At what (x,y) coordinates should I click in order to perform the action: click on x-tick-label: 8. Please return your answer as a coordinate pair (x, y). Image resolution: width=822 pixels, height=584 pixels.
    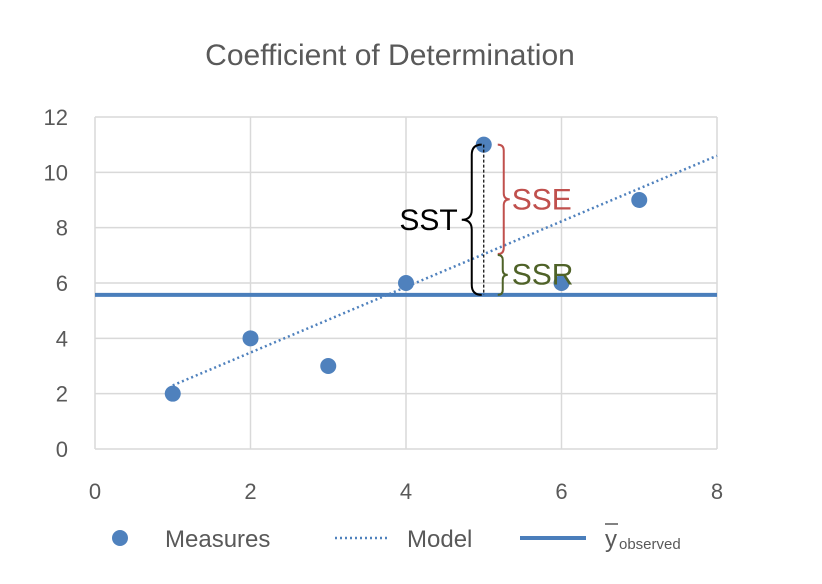
    Looking at the image, I should click on (717, 491).